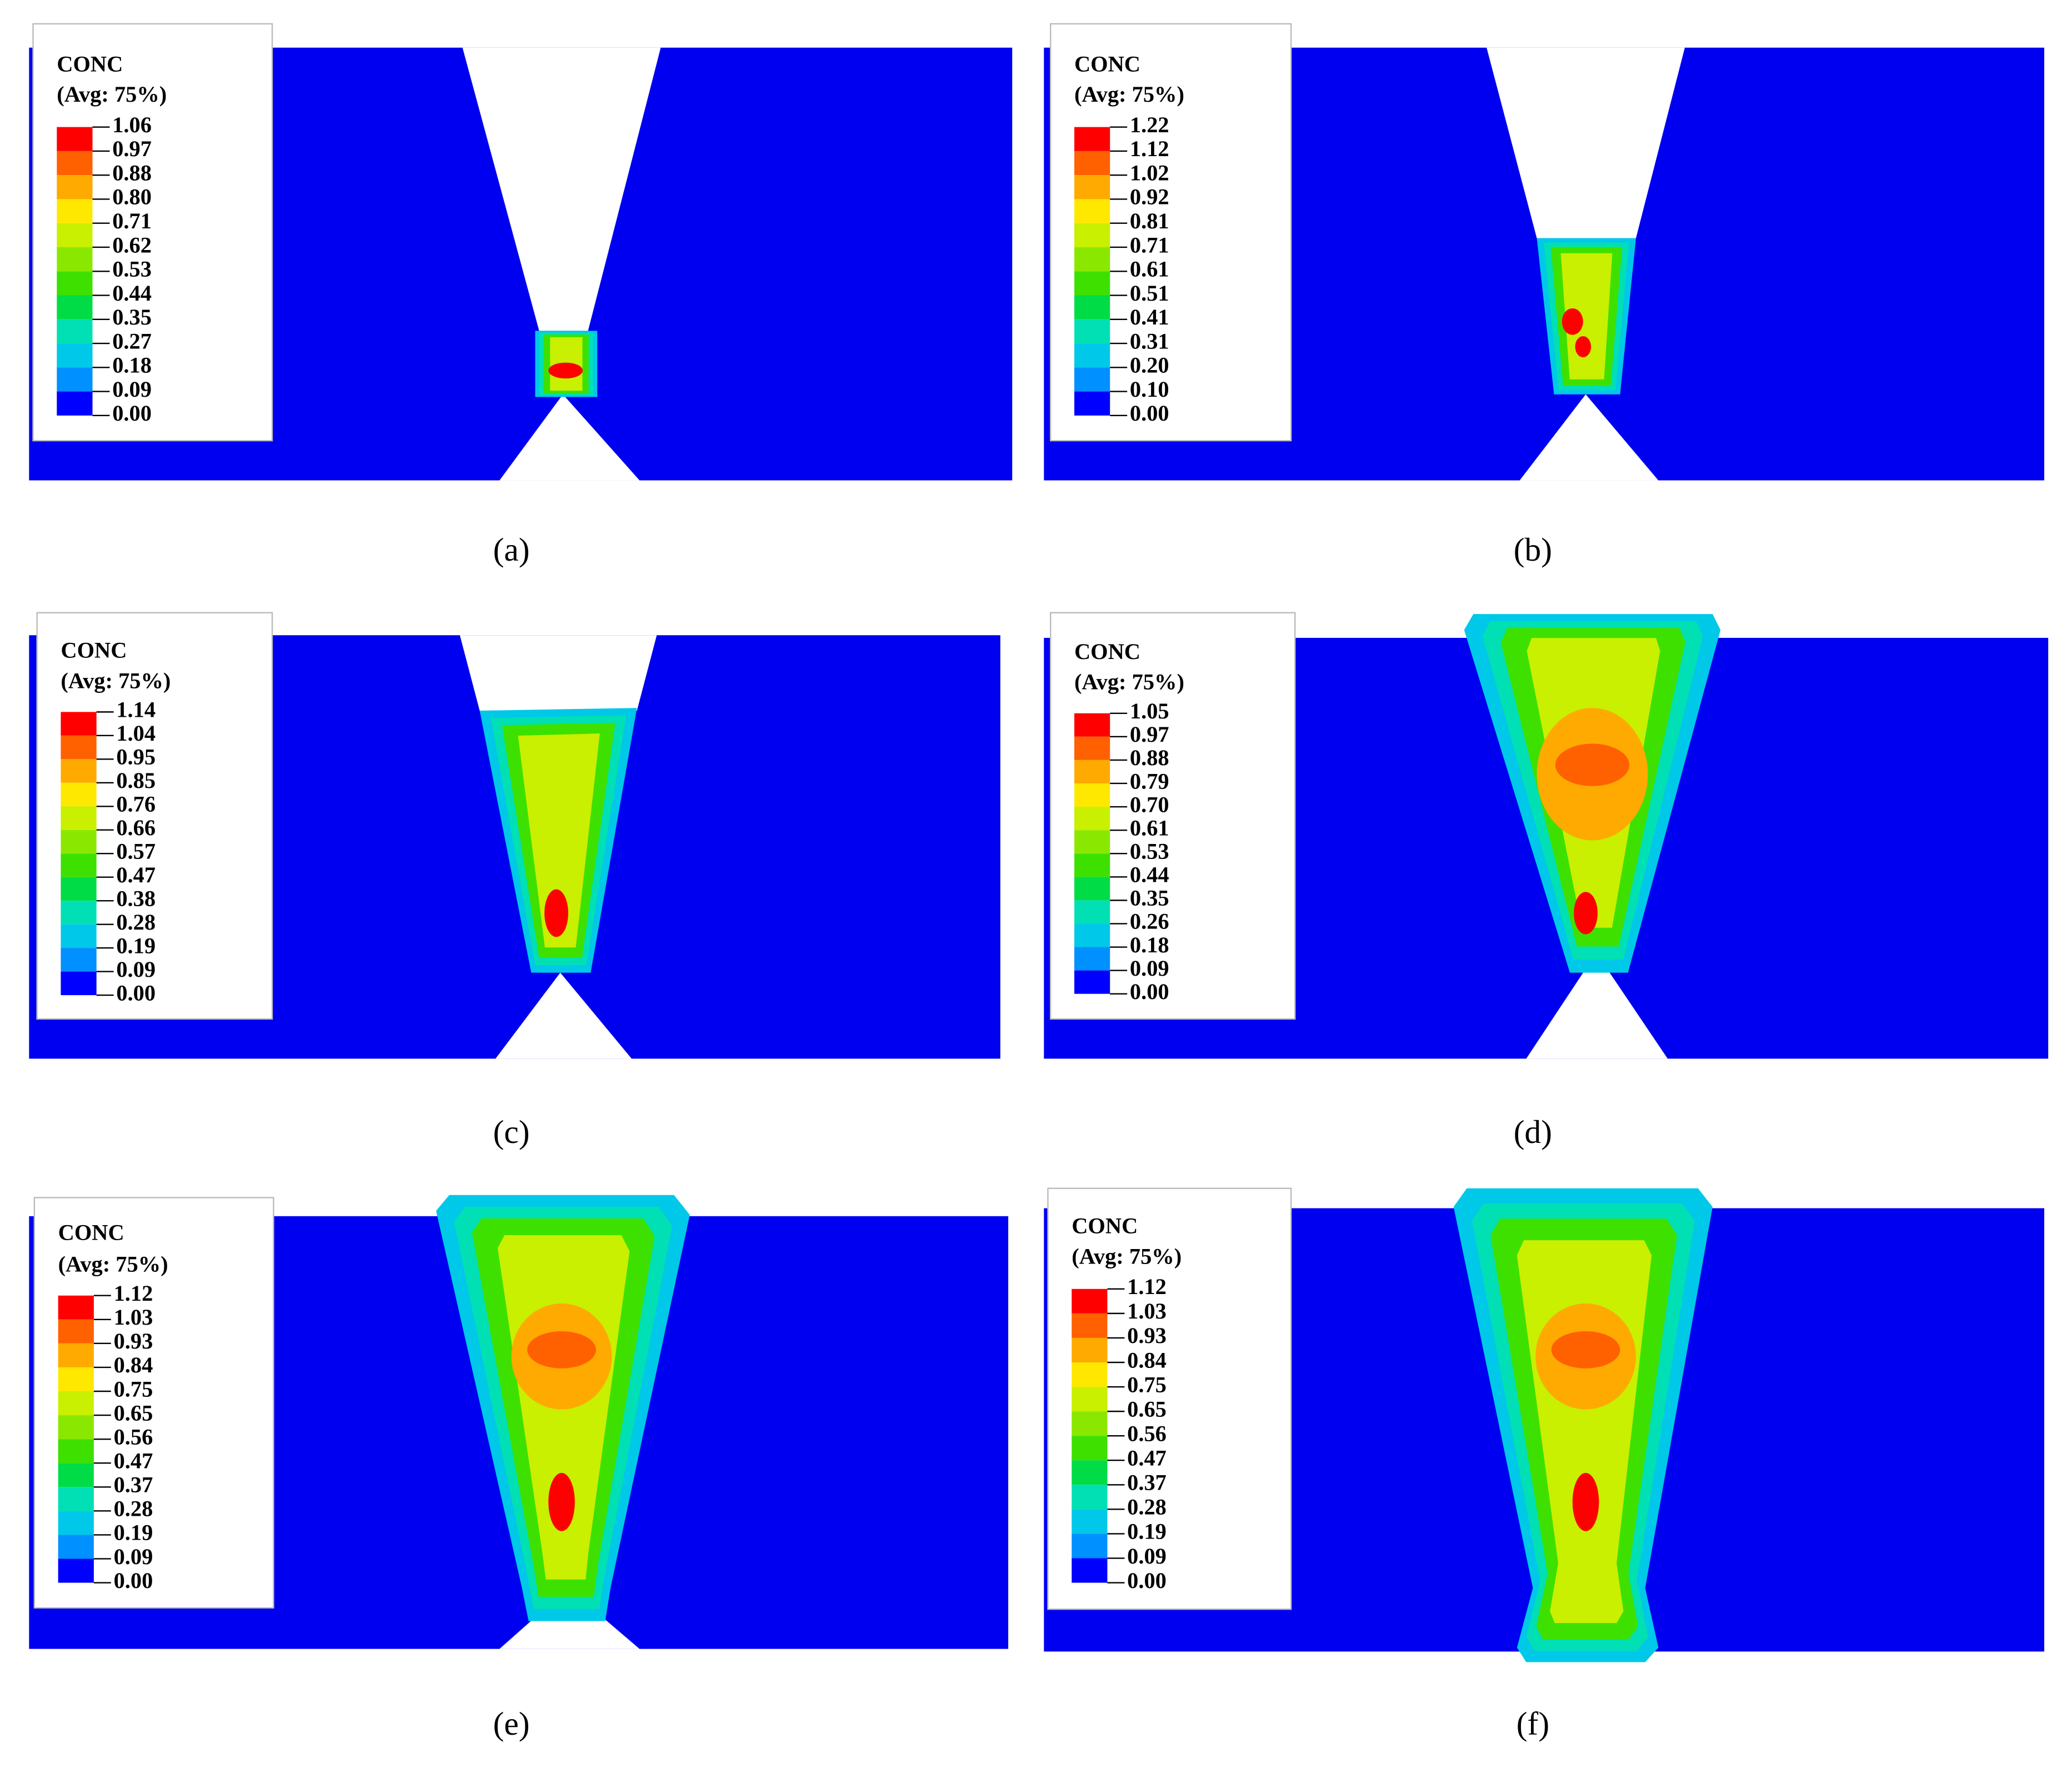 The height and width of the screenshot is (1768, 2072). I want to click on legend-label: 0.88, so click(132, 172).